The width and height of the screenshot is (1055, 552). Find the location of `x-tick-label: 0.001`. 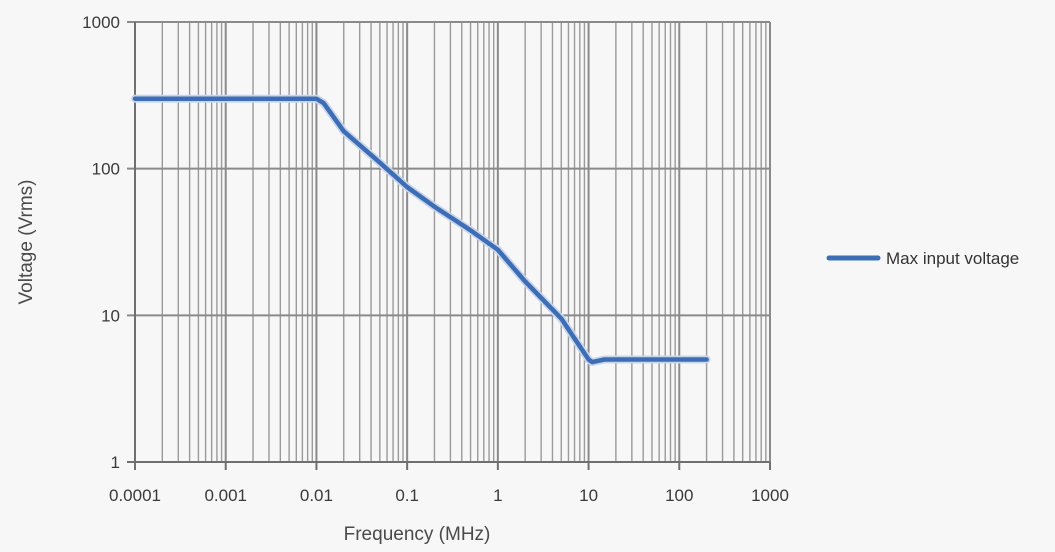

x-tick-label: 0.001 is located at coordinates (225, 495).